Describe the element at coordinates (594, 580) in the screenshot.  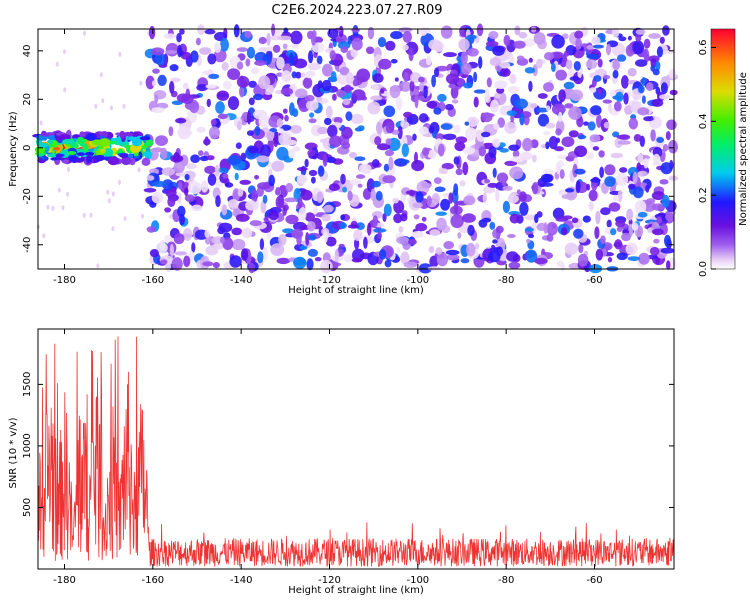
I see `x-tick-label: -60` at that location.